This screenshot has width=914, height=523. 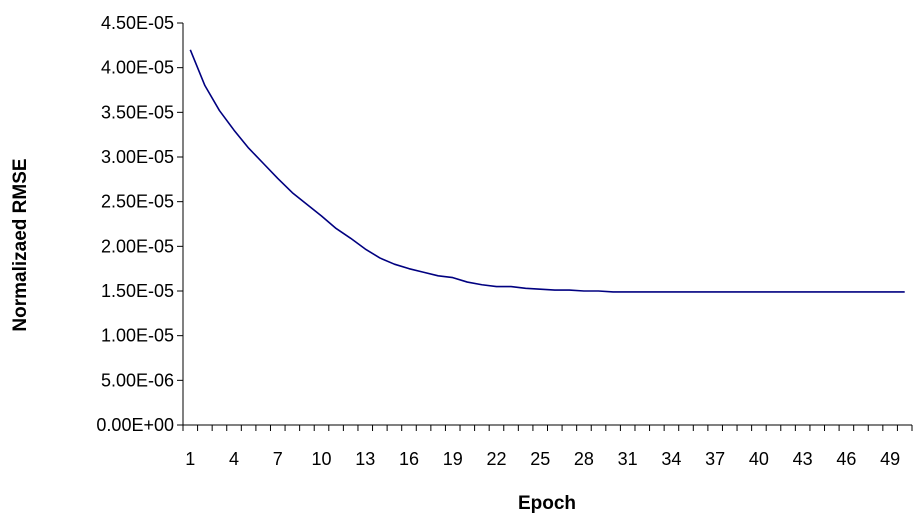 I want to click on x-tick-label: 46, so click(x=846, y=459).